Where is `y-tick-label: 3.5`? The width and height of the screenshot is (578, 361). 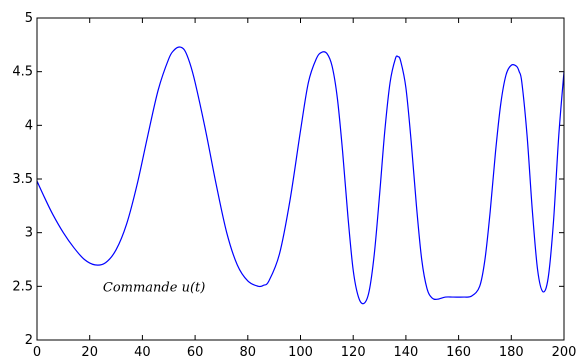
y-tick-label: 3.5 is located at coordinates (22, 179).